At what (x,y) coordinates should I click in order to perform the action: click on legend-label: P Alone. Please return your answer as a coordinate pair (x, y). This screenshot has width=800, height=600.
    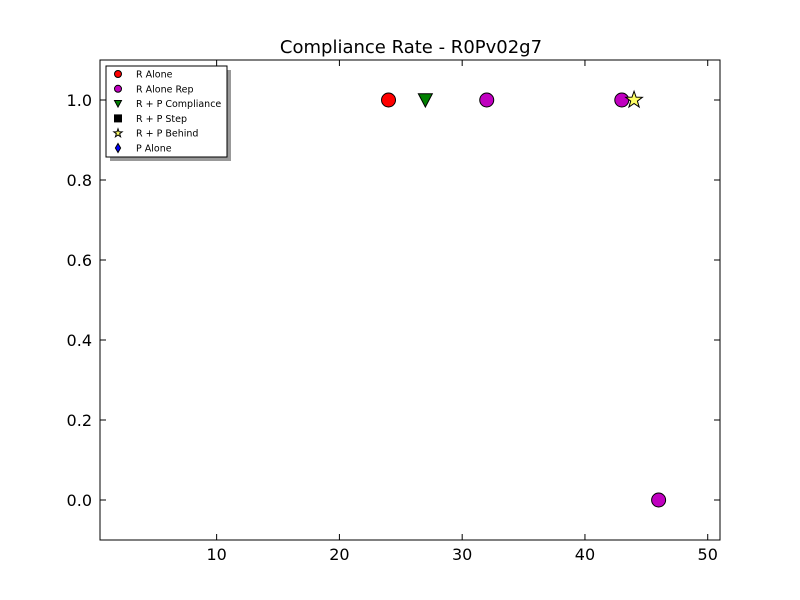
    Looking at the image, I should click on (154, 149).